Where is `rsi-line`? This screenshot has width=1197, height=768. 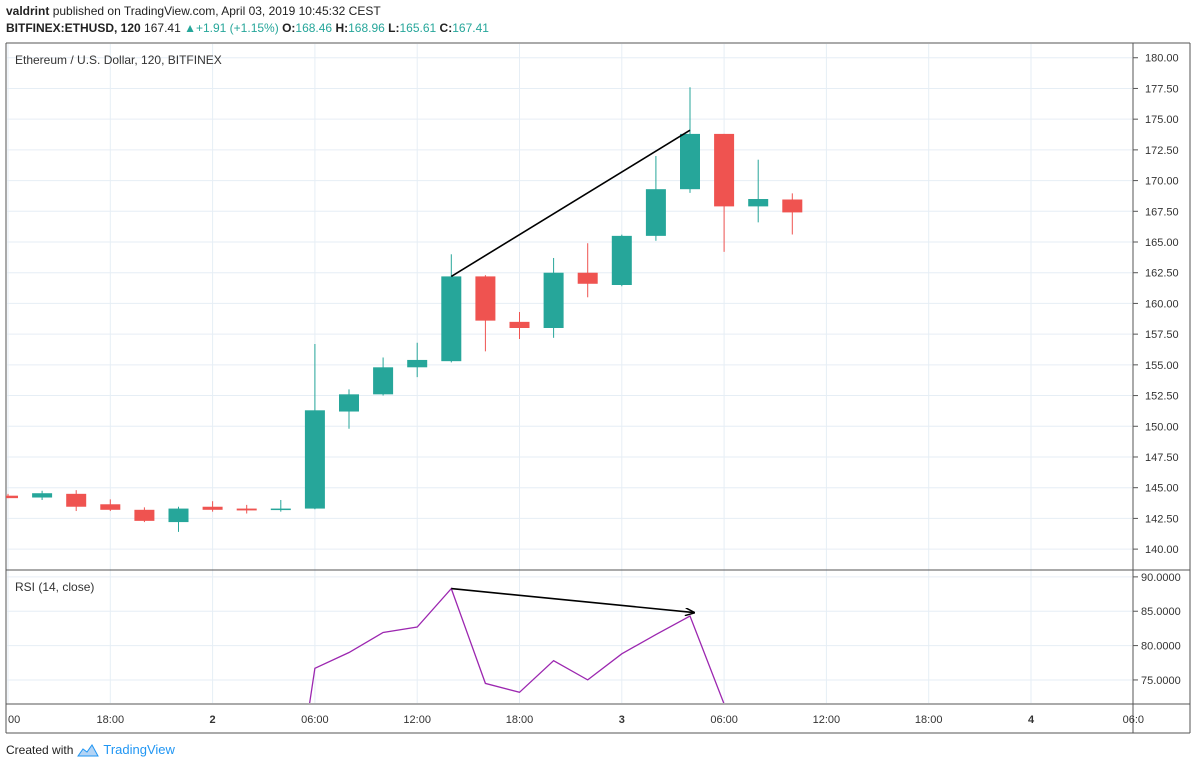 rsi-line is located at coordinates (516, 645).